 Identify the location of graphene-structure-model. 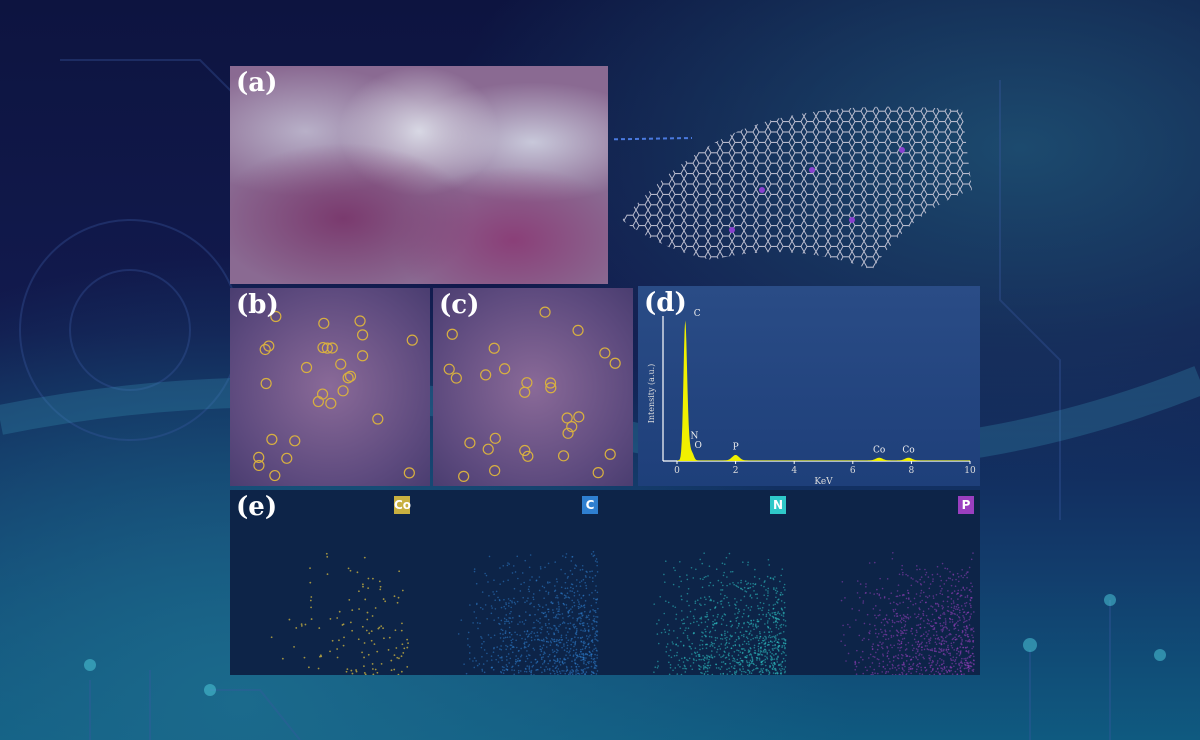
(792, 188).